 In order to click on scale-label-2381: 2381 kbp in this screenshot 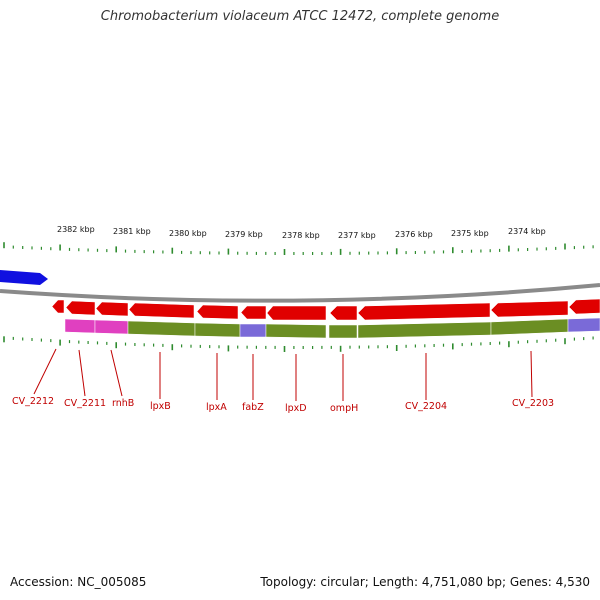, I will do `click(132, 231)`.